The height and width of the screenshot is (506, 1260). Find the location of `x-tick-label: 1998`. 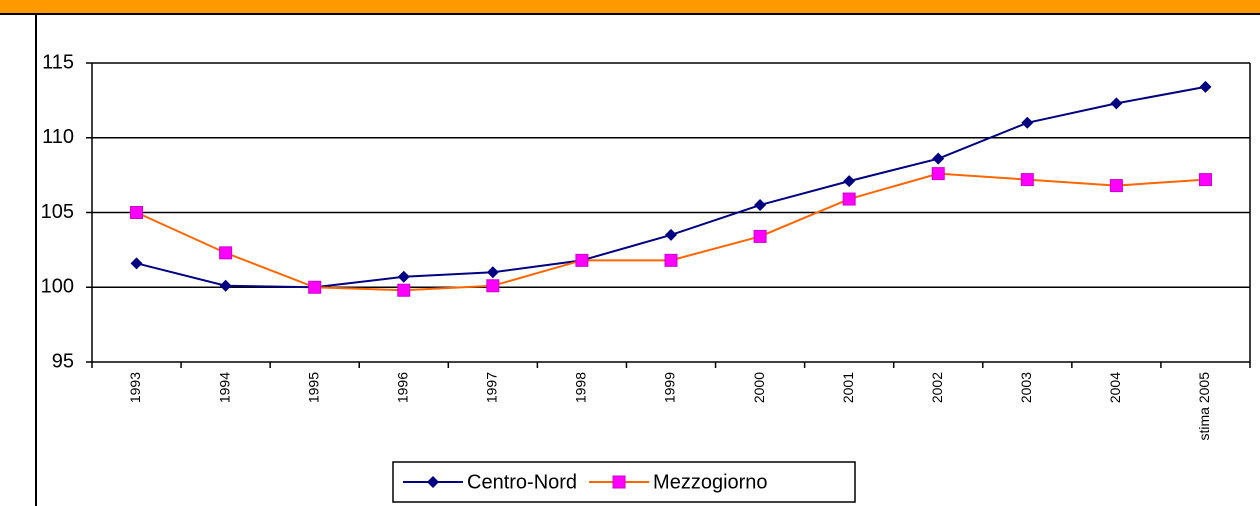

x-tick-label: 1998 is located at coordinates (581, 387).